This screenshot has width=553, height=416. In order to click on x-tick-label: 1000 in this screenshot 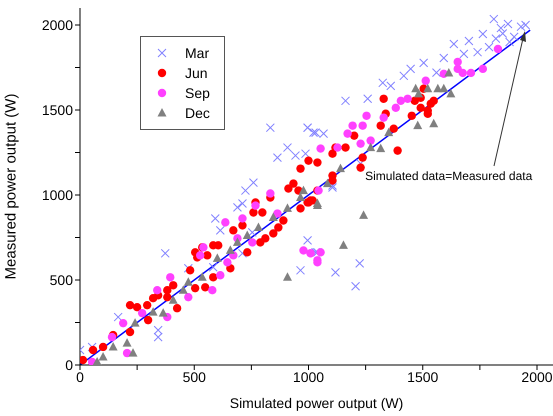, I will do `click(308, 376)`.